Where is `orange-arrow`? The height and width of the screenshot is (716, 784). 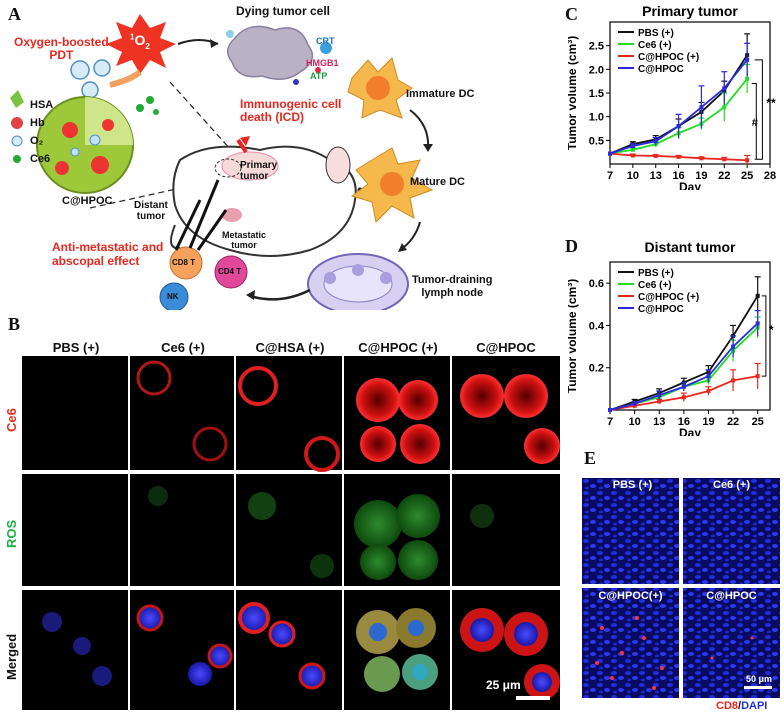
orange-arrow is located at coordinates (125, 78).